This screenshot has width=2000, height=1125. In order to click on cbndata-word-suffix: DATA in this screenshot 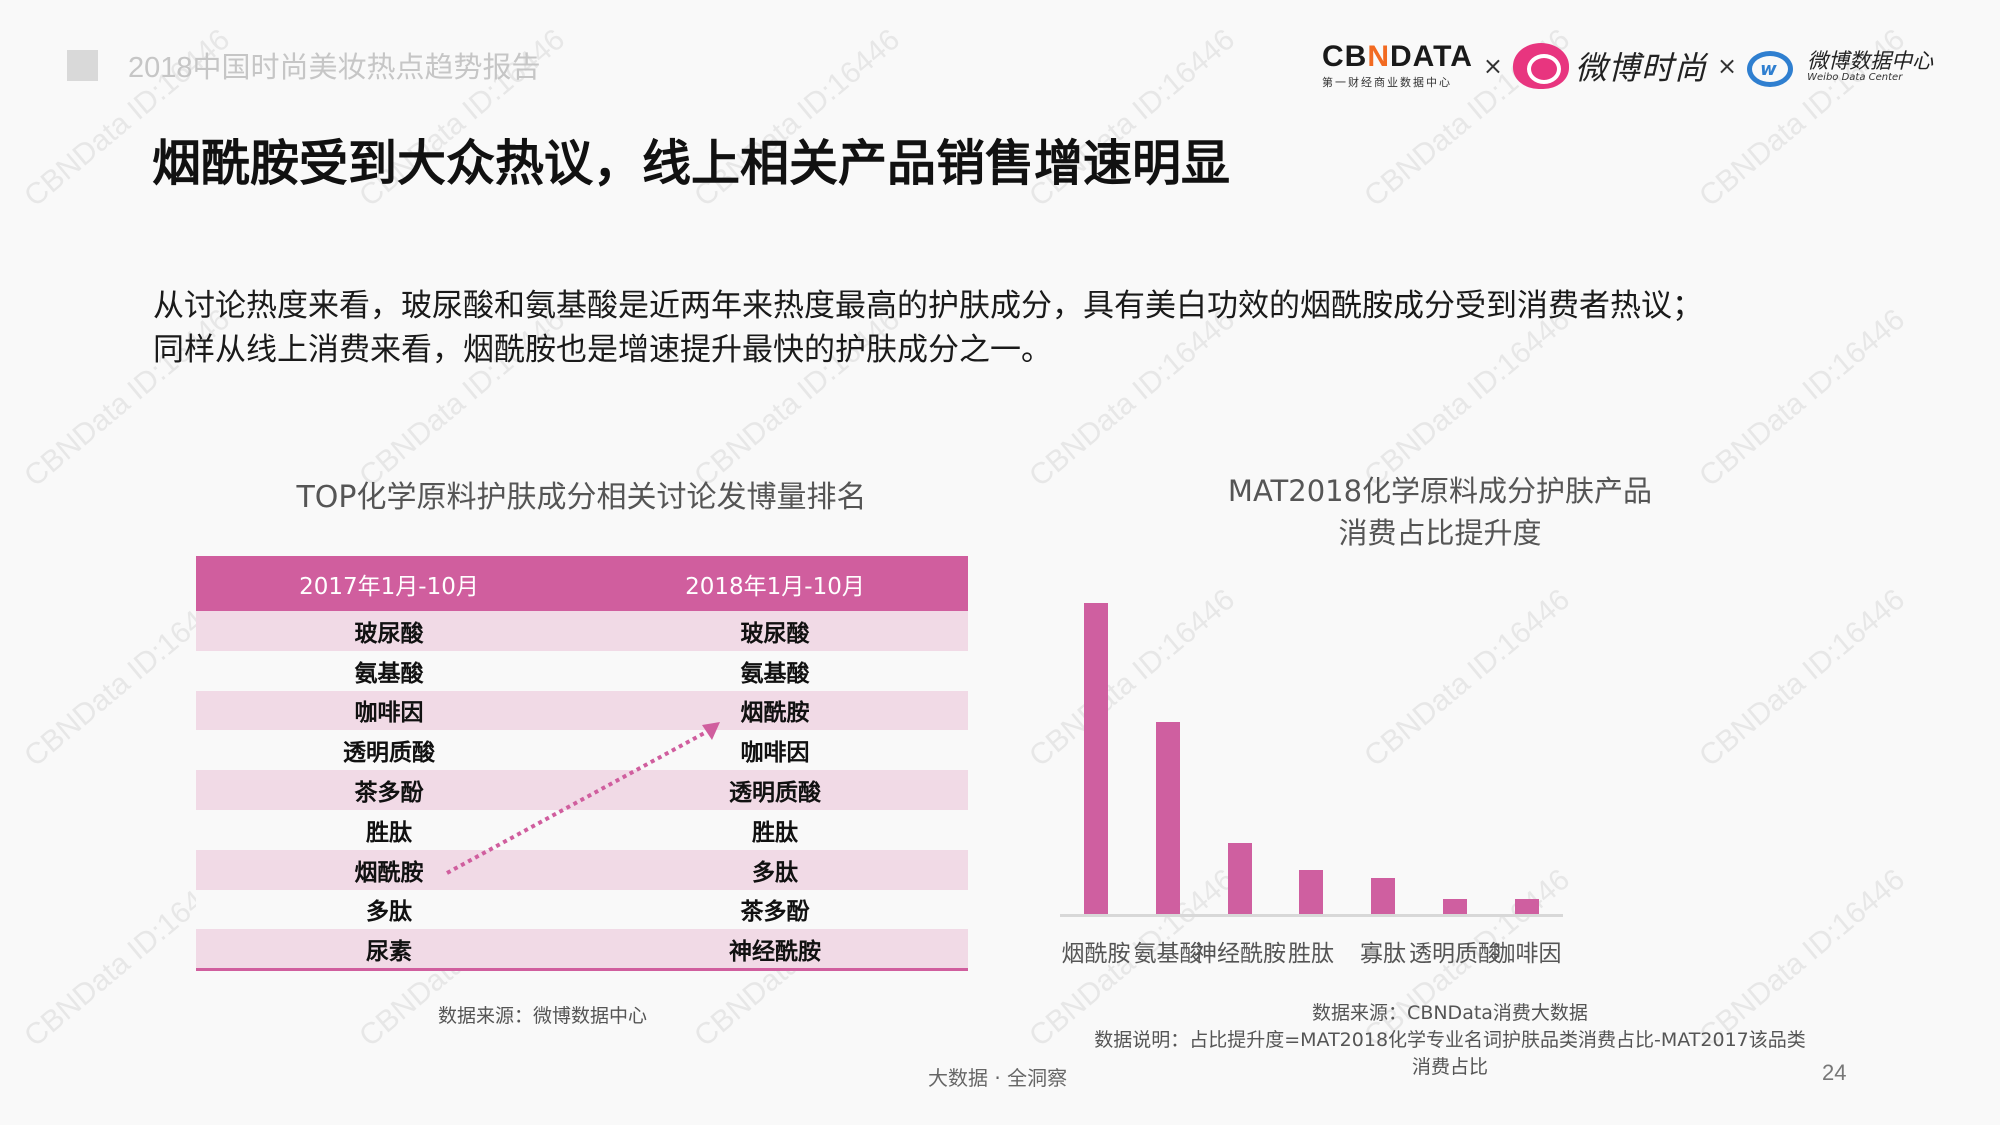, I will do `click(1431, 56)`.